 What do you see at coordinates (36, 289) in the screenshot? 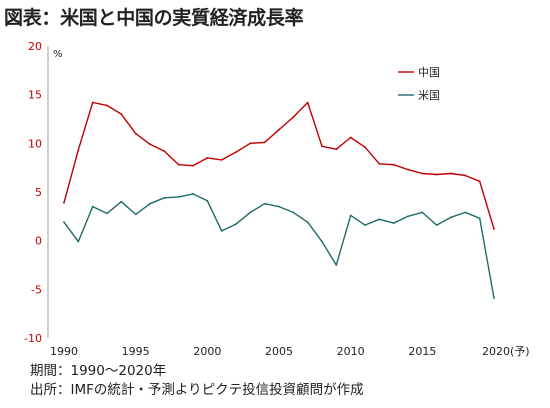
I see `y-tick-label: -5` at bounding box center [36, 289].